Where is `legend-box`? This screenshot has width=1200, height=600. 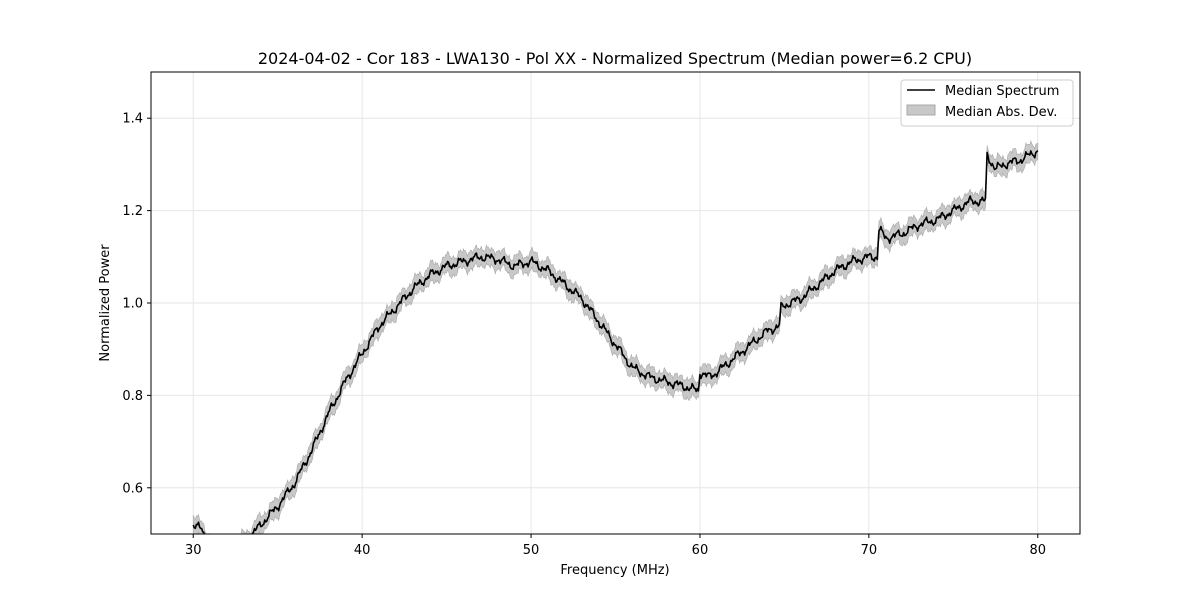
legend-box is located at coordinates (987, 103).